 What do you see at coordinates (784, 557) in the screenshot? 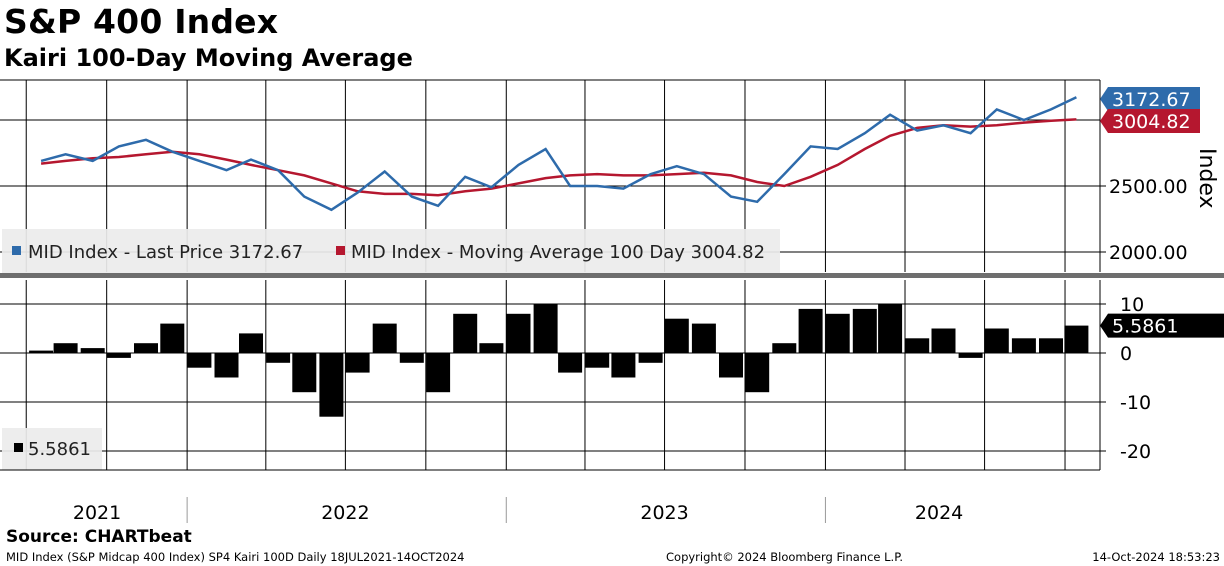
I see `footer-copyright: Copyright© 2024 Bloomberg Finance L.P.` at bounding box center [784, 557].